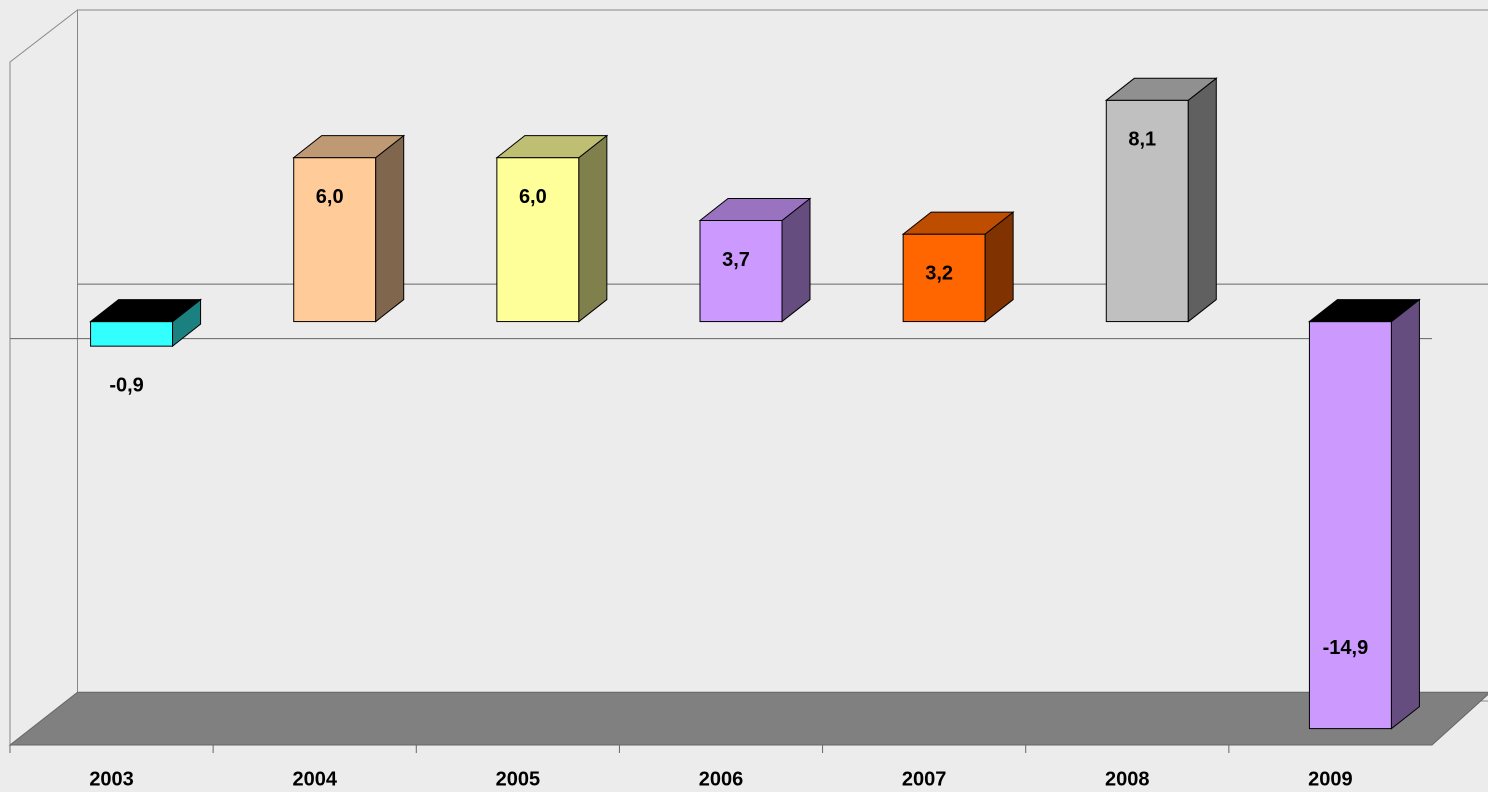 This screenshot has height=792, width=1488. I want to click on value-label: 8,1, so click(1142, 140).